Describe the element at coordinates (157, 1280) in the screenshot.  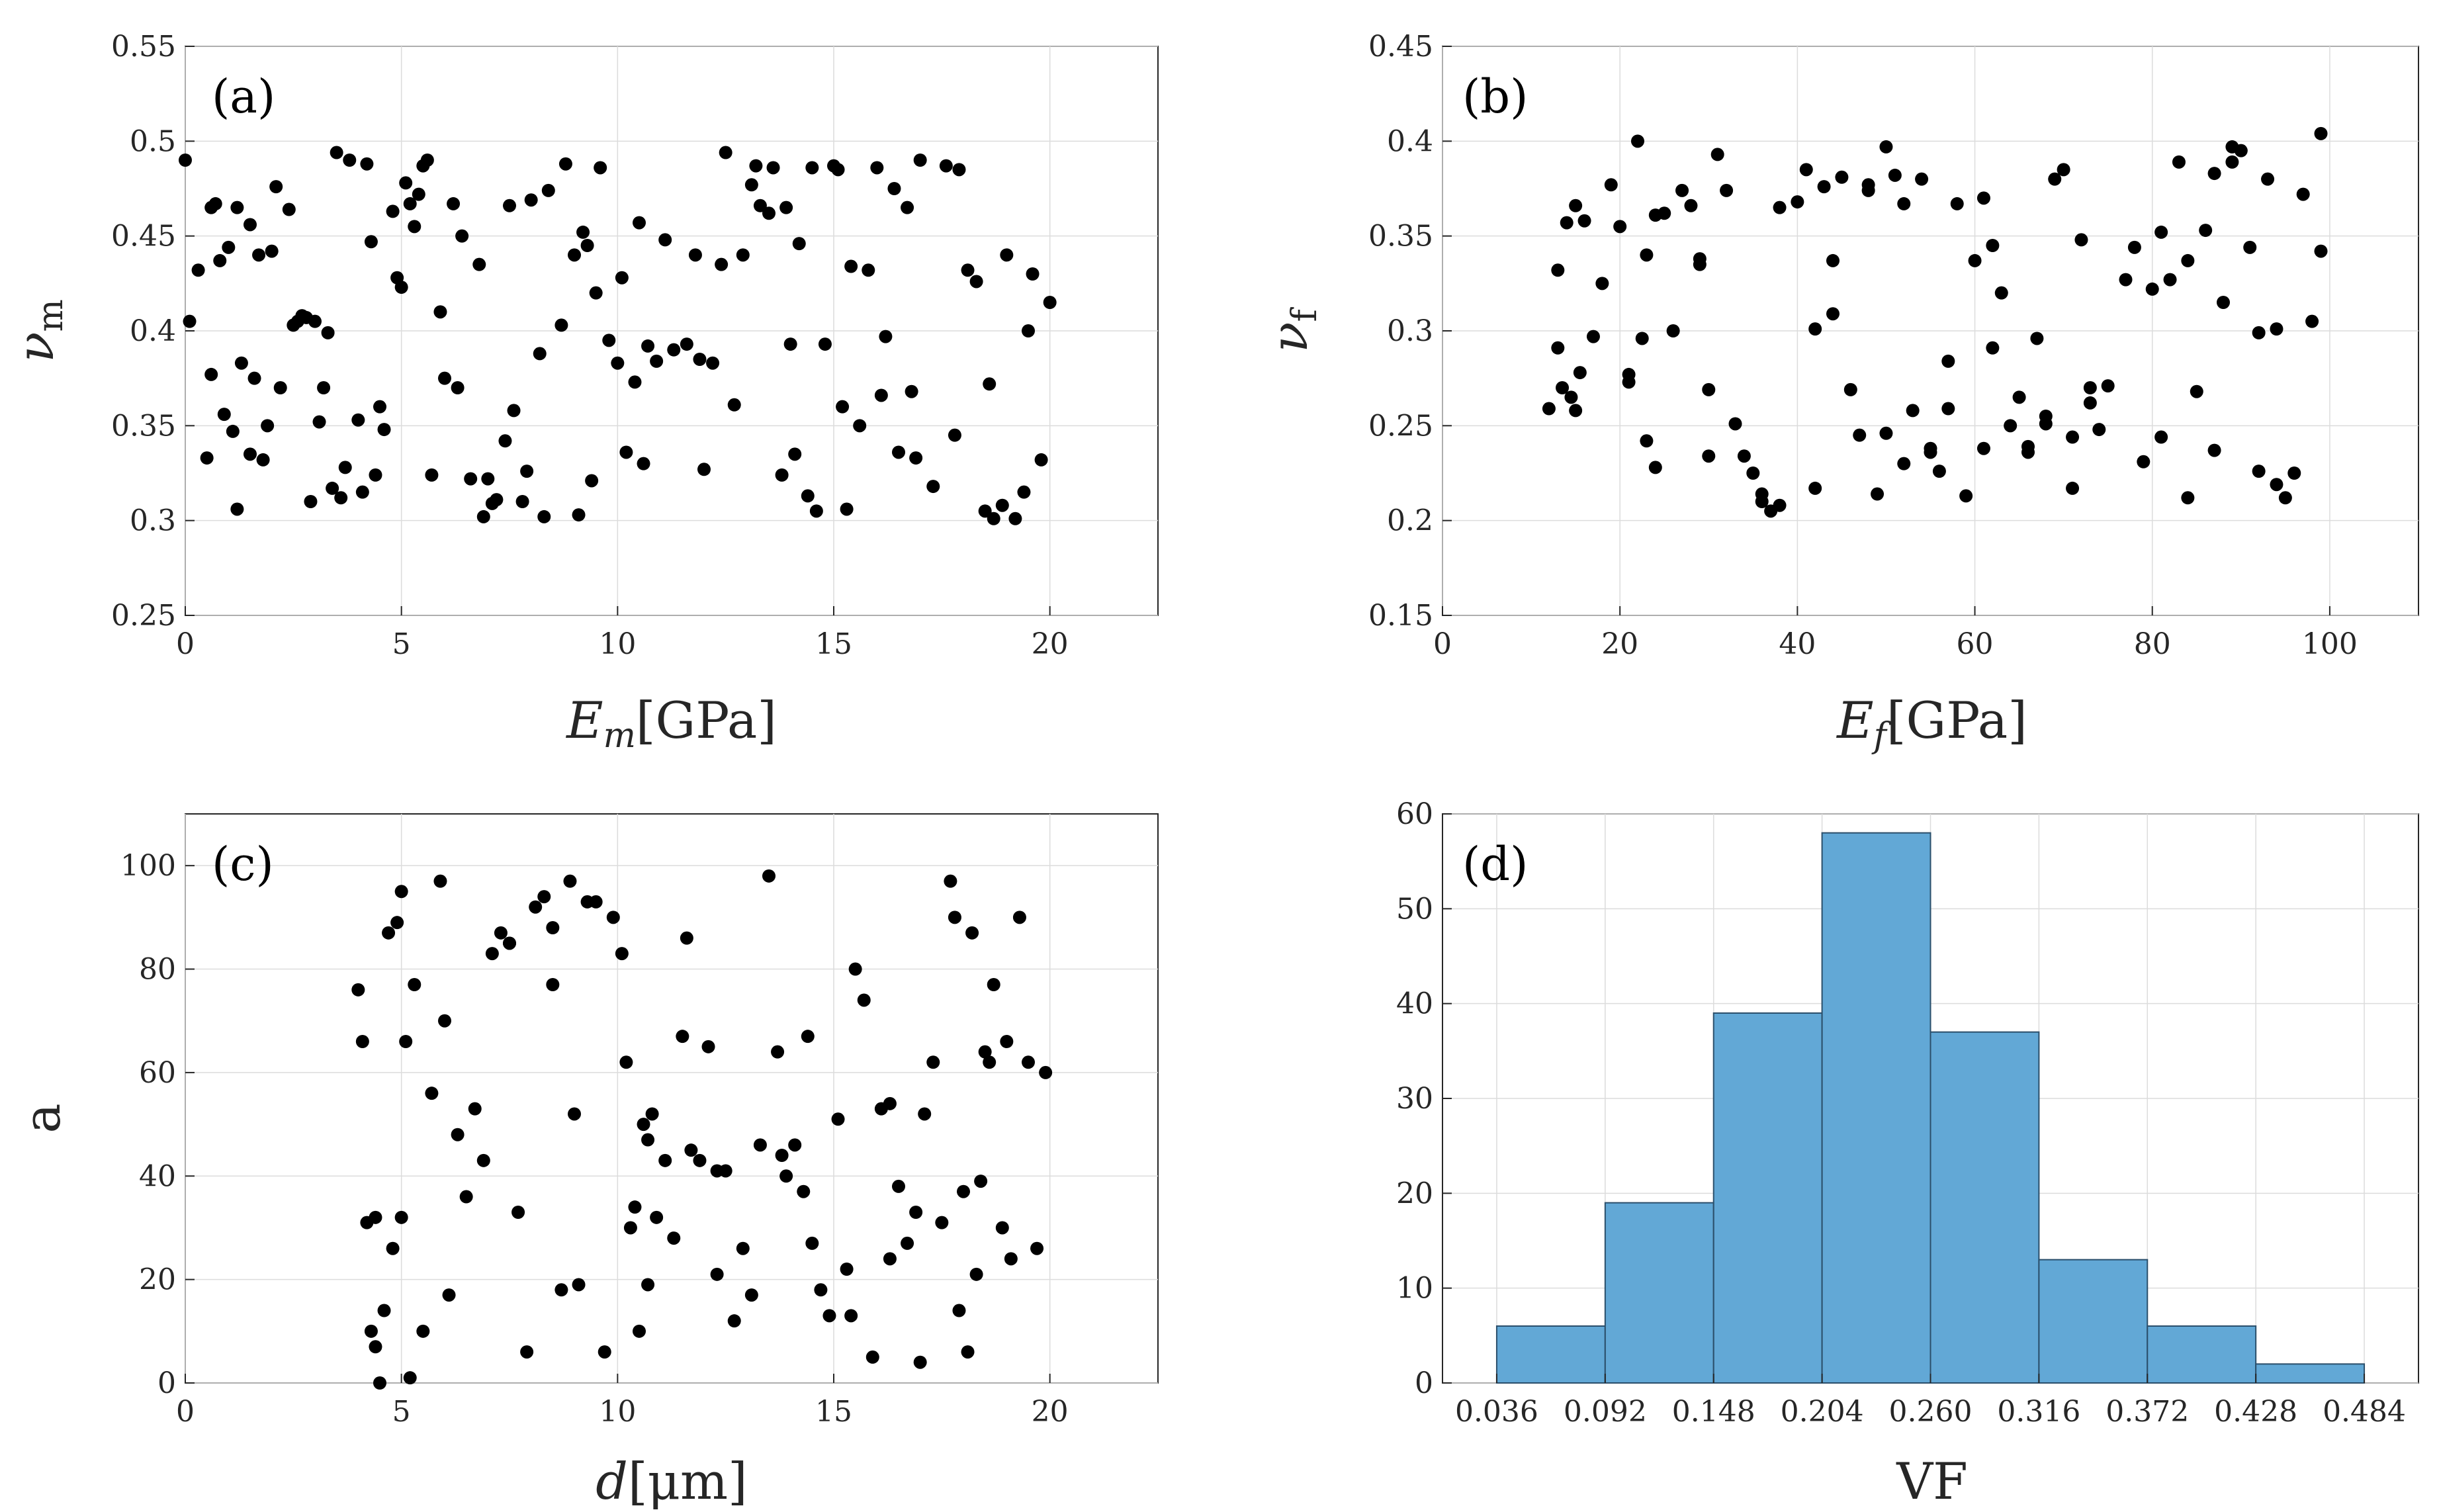
I see `panel-c-ytick-label: 20` at that location.